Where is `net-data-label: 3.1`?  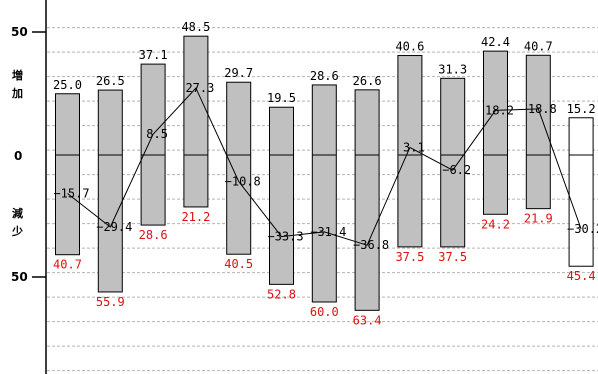
net-data-label: 3.1 is located at coordinates (414, 147).